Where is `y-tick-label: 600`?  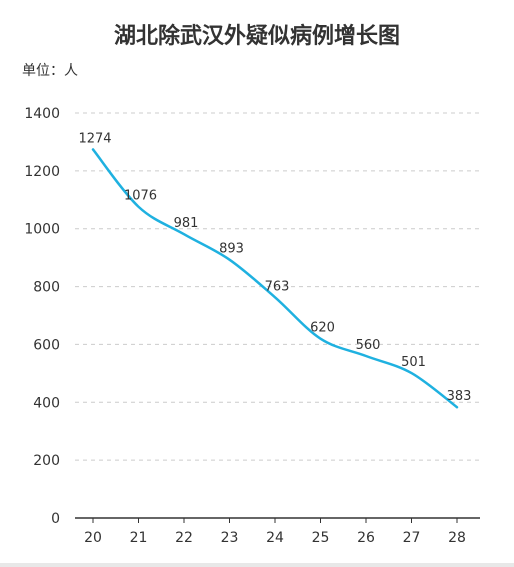 y-tick-label: 600 is located at coordinates (46, 345).